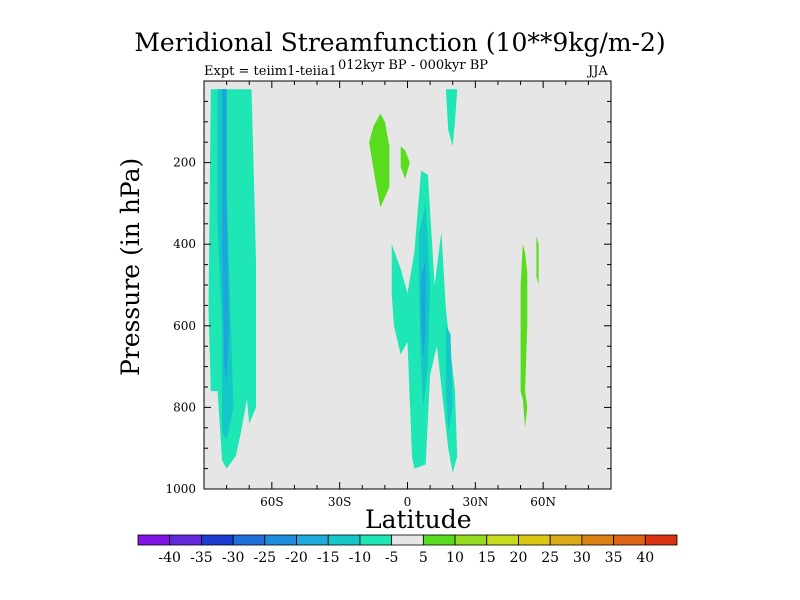  I want to click on colorbar-label: -25, so click(265, 558).